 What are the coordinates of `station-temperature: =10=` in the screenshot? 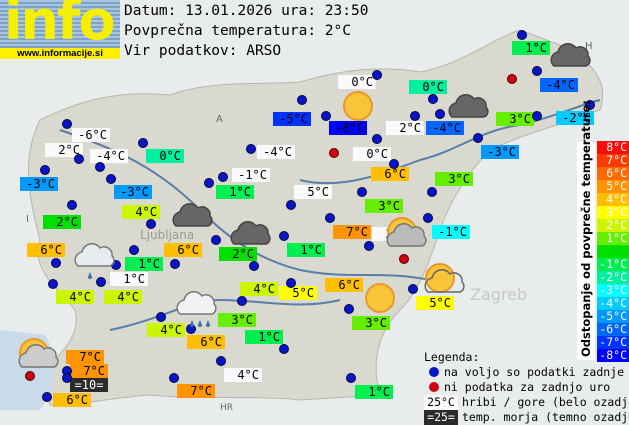 It's located at (89, 385).